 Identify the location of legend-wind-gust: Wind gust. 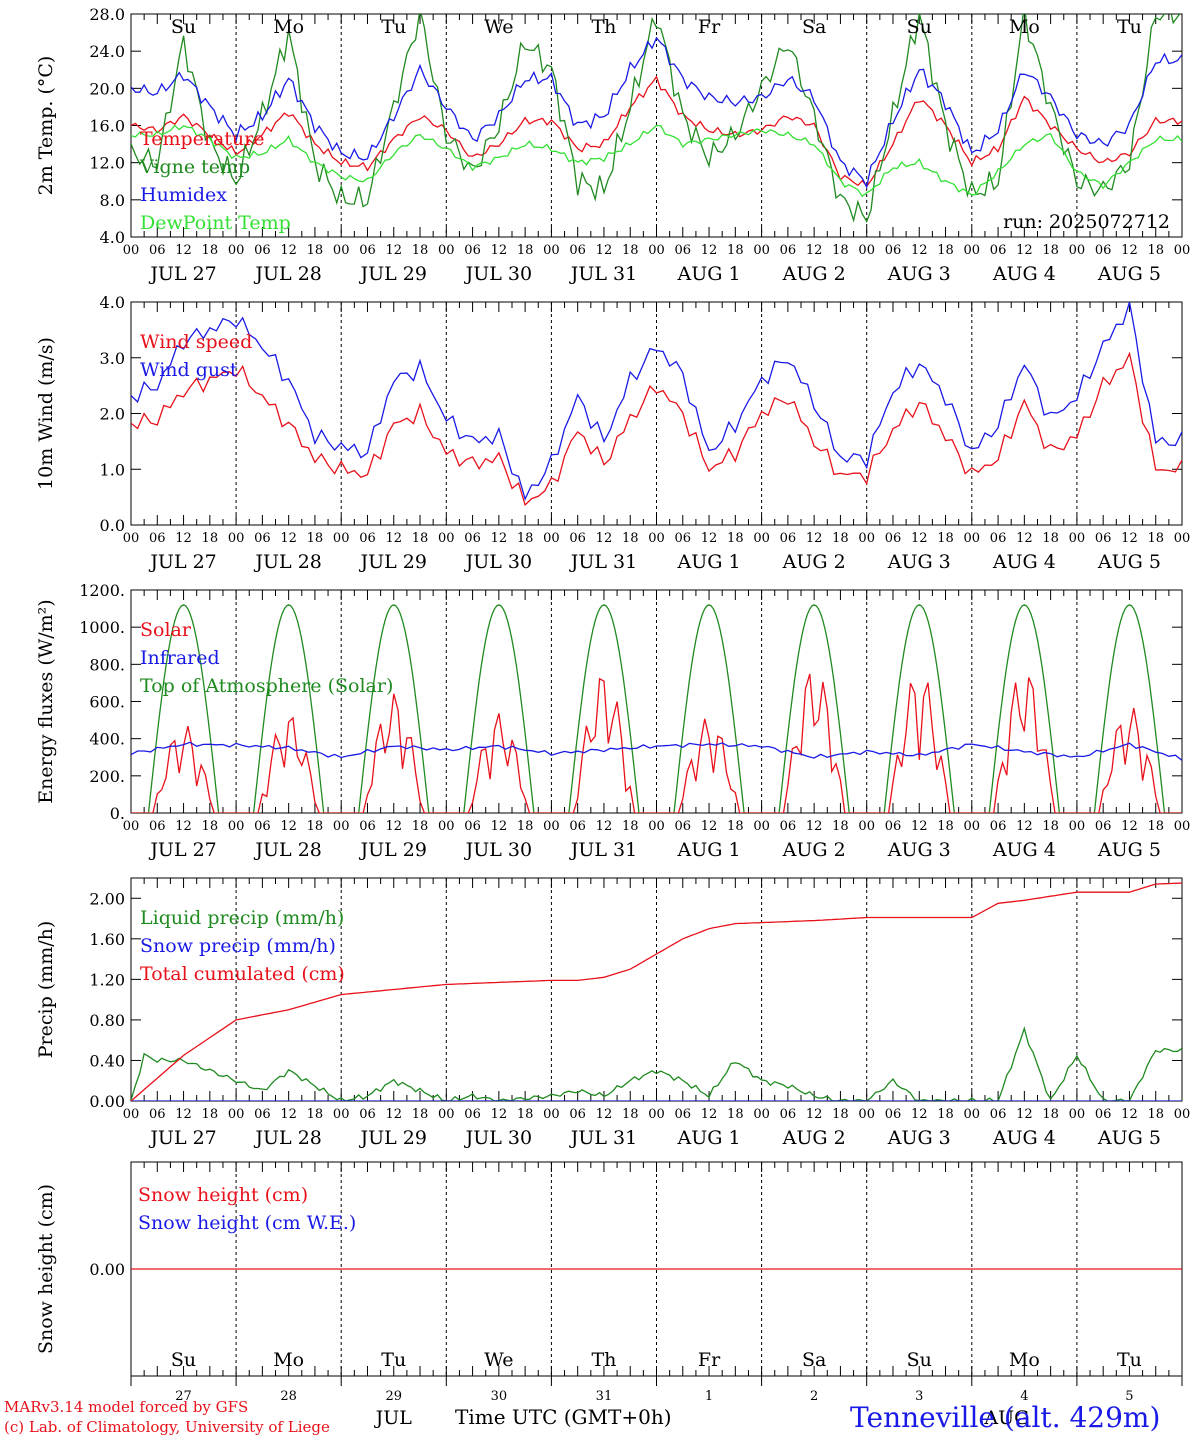
(189, 370).